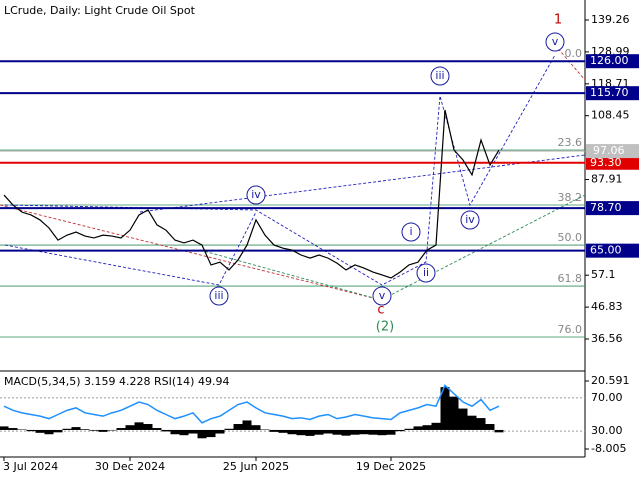 Image resolution: width=640 pixels, height=480 pixels. Describe the element at coordinates (570, 142) in the screenshot. I see `fib-label: 23.6` at that location.